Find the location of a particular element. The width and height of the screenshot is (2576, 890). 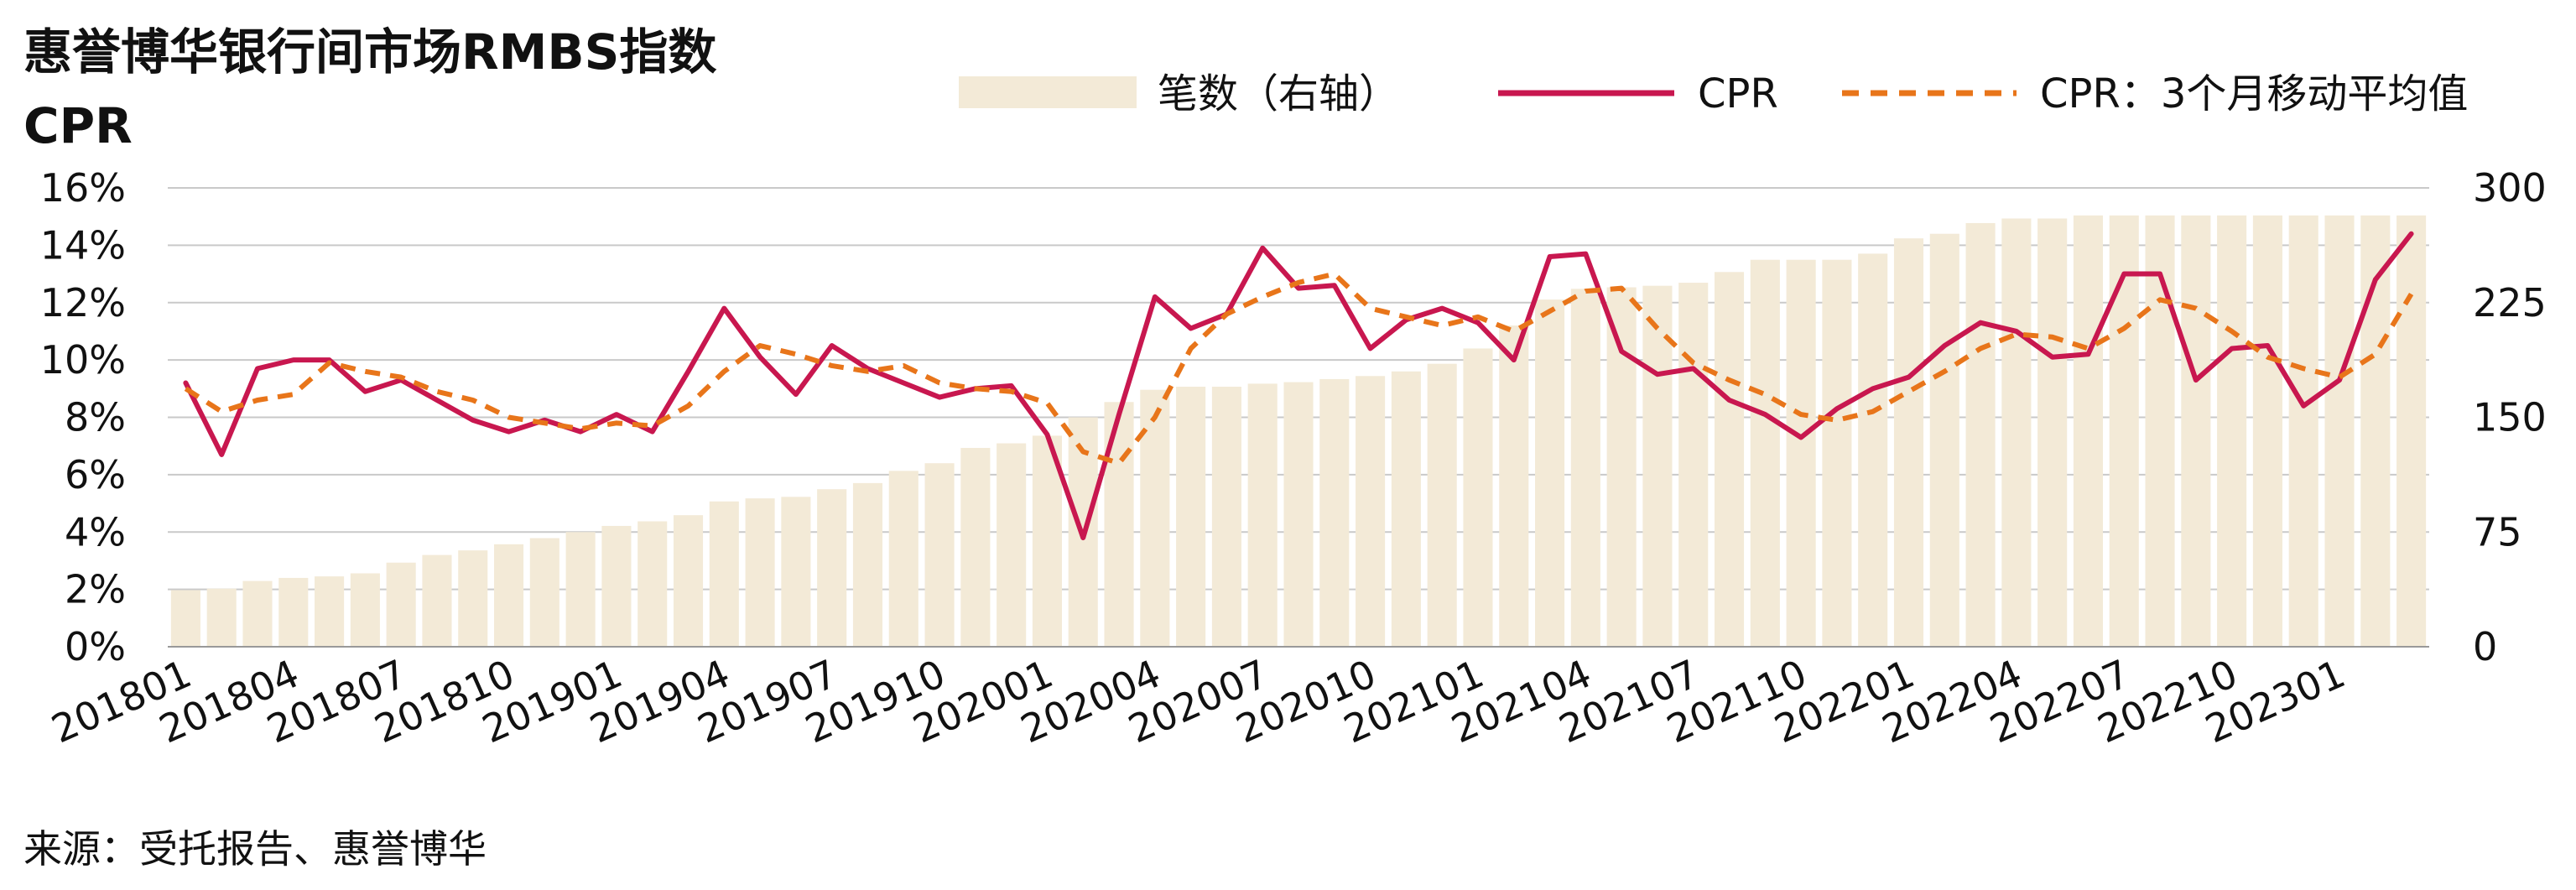

legend-label-cpr-ma: CPR：3个月移动平均值 is located at coordinates (2254, 93).